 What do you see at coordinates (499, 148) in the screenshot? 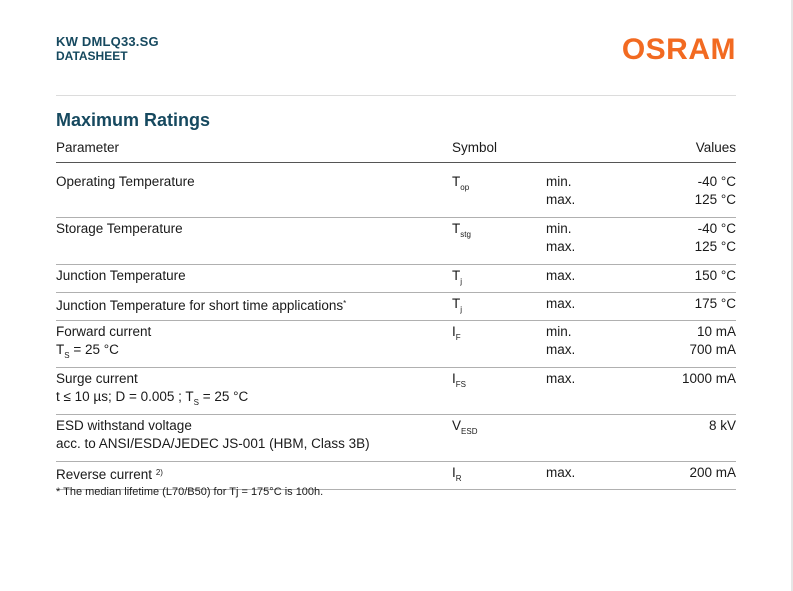
I see `header-symbol: Symbol` at bounding box center [499, 148].